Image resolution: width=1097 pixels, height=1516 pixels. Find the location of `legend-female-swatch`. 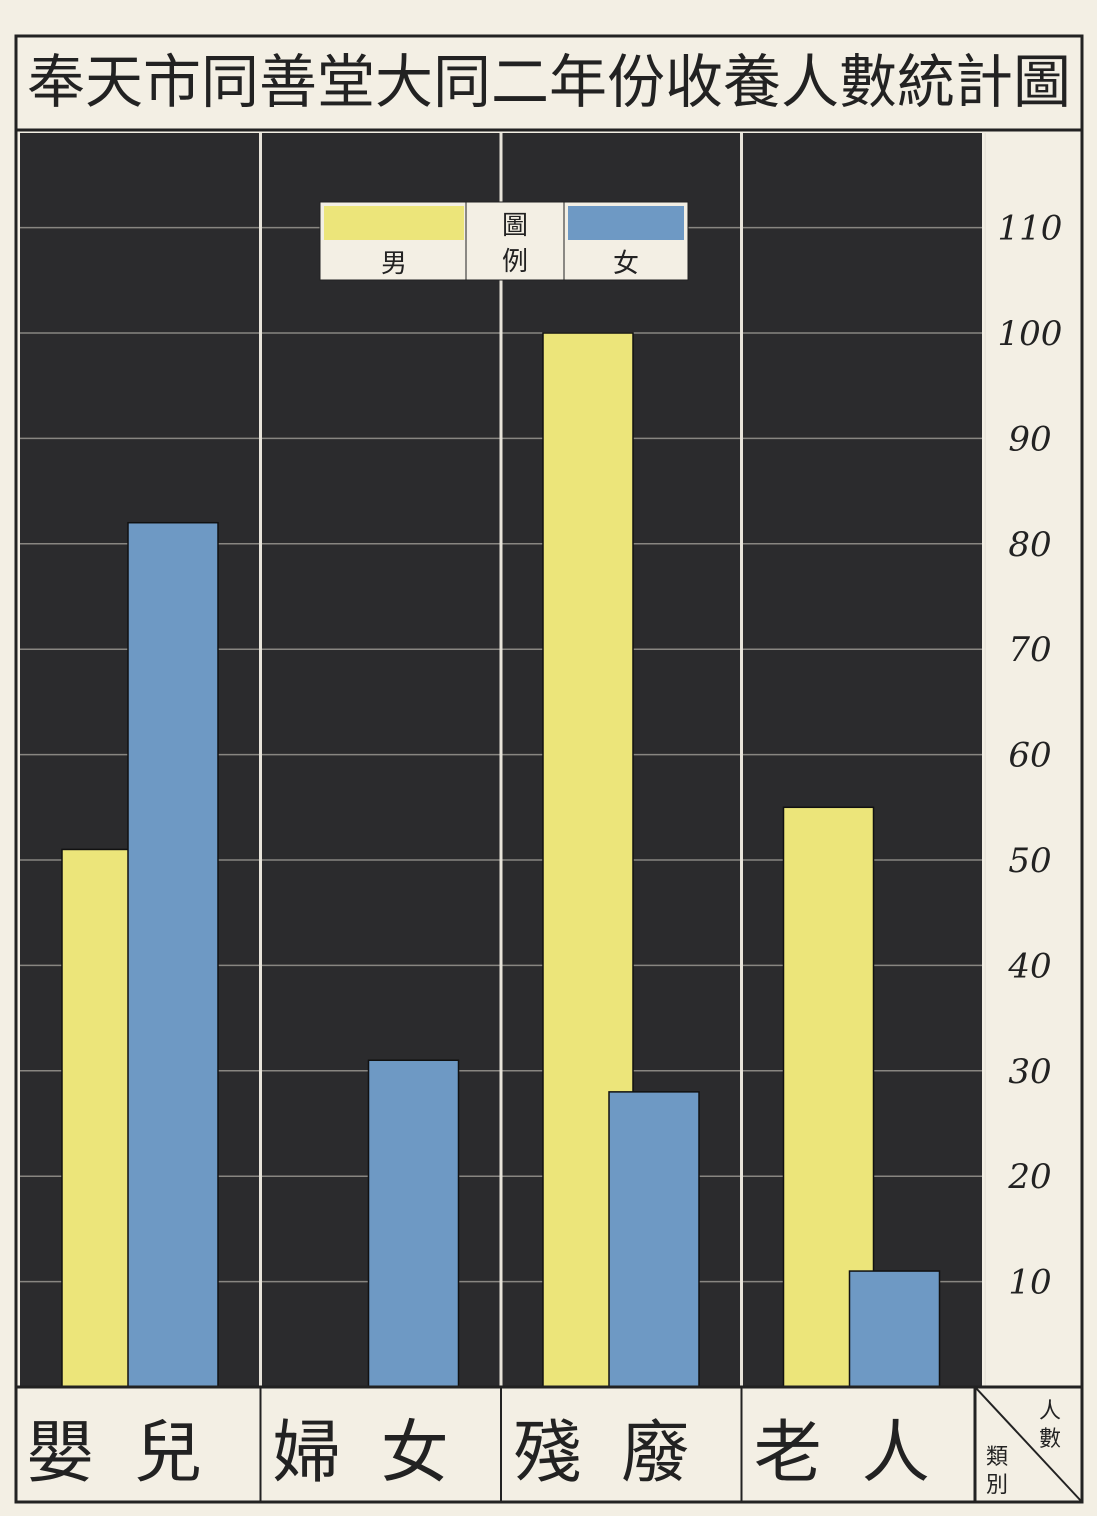

legend-female-swatch is located at coordinates (626, 223).